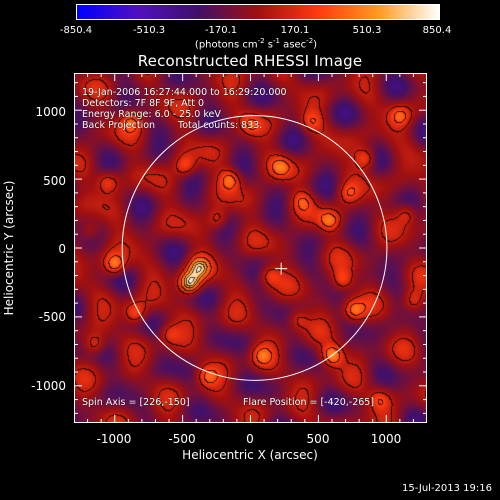 This screenshot has width=500, height=500. Describe the element at coordinates (136, 402) in the screenshot. I see `info-spin-axis: Spin Axis = [226,-150]` at that location.